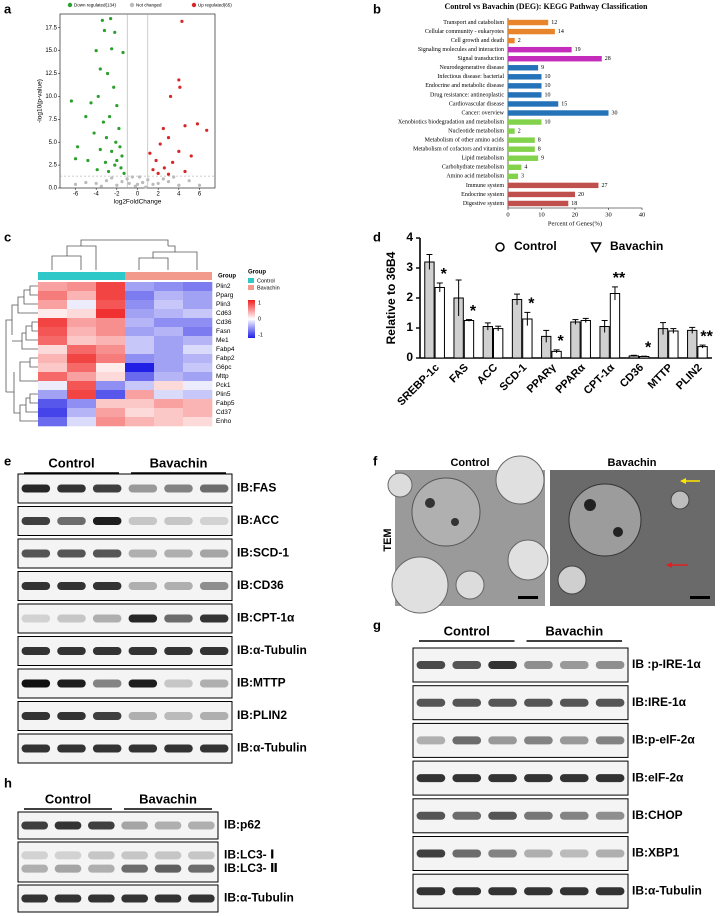  I want to click on blot-label: IB:ACC, so click(258, 520).